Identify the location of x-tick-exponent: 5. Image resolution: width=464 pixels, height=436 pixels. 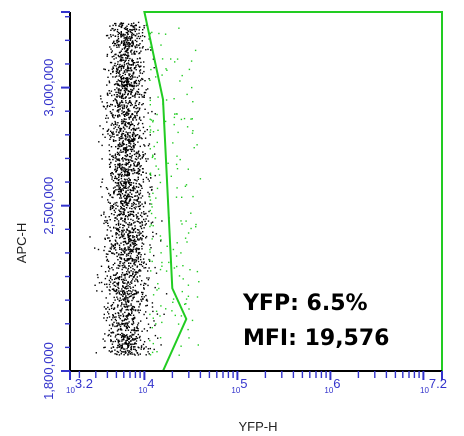
(243, 383).